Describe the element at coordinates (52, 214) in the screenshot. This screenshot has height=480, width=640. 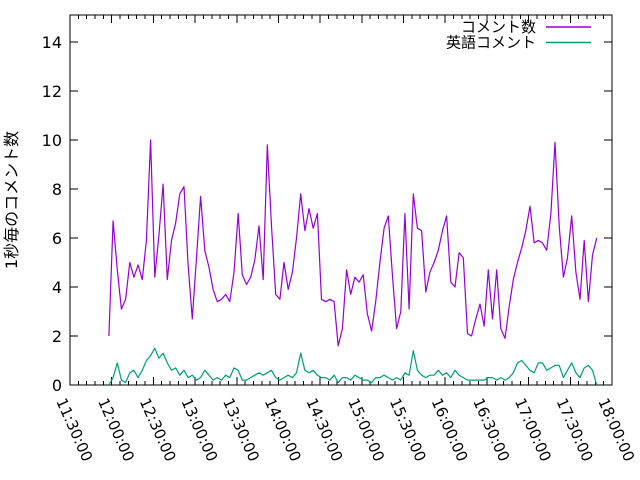
I see `y-tick-labels: 0 2 4 6 8 10 12 14` at that location.